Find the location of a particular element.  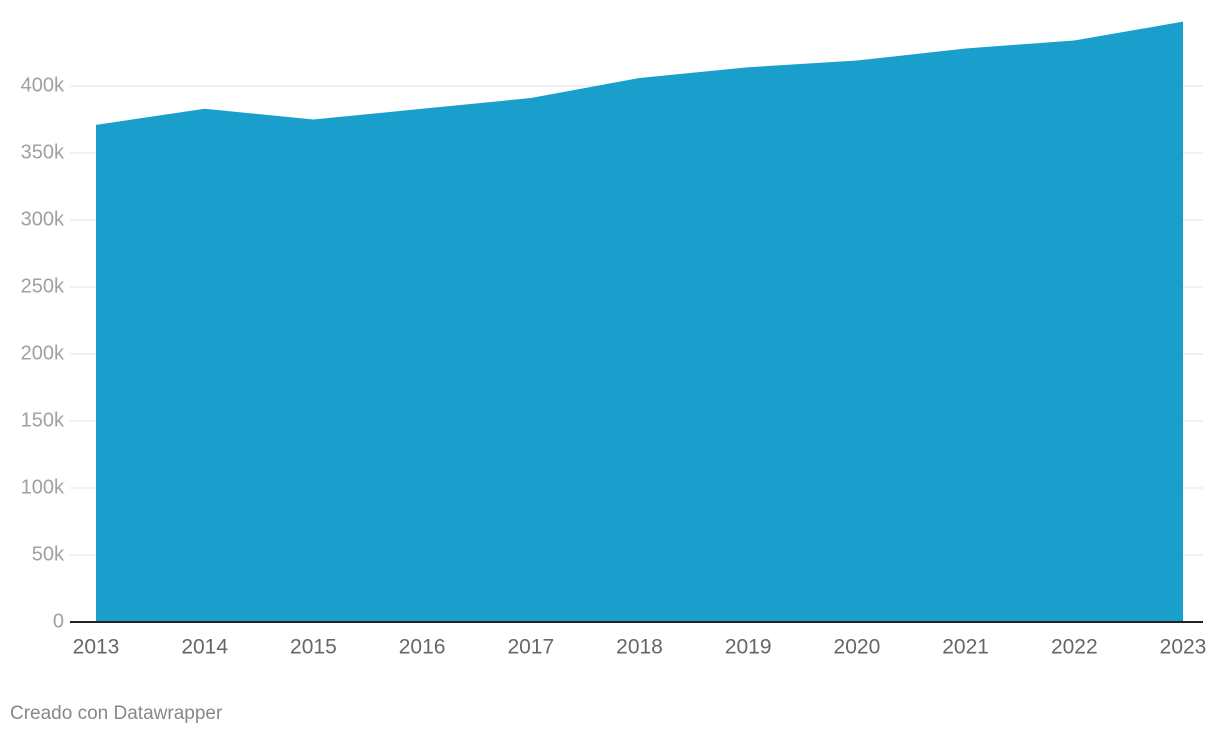

y-tick-label: 300k is located at coordinates (43, 219).